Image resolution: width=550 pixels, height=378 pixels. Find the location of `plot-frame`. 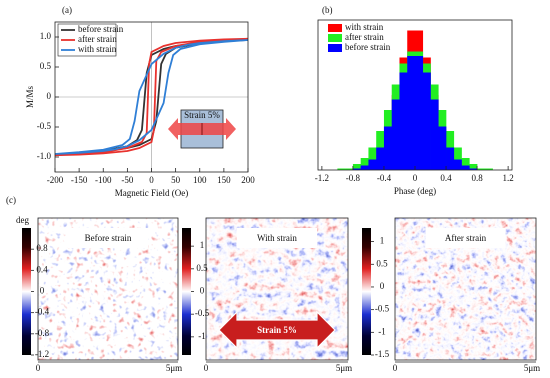

plot-frame is located at coordinates (151, 97).